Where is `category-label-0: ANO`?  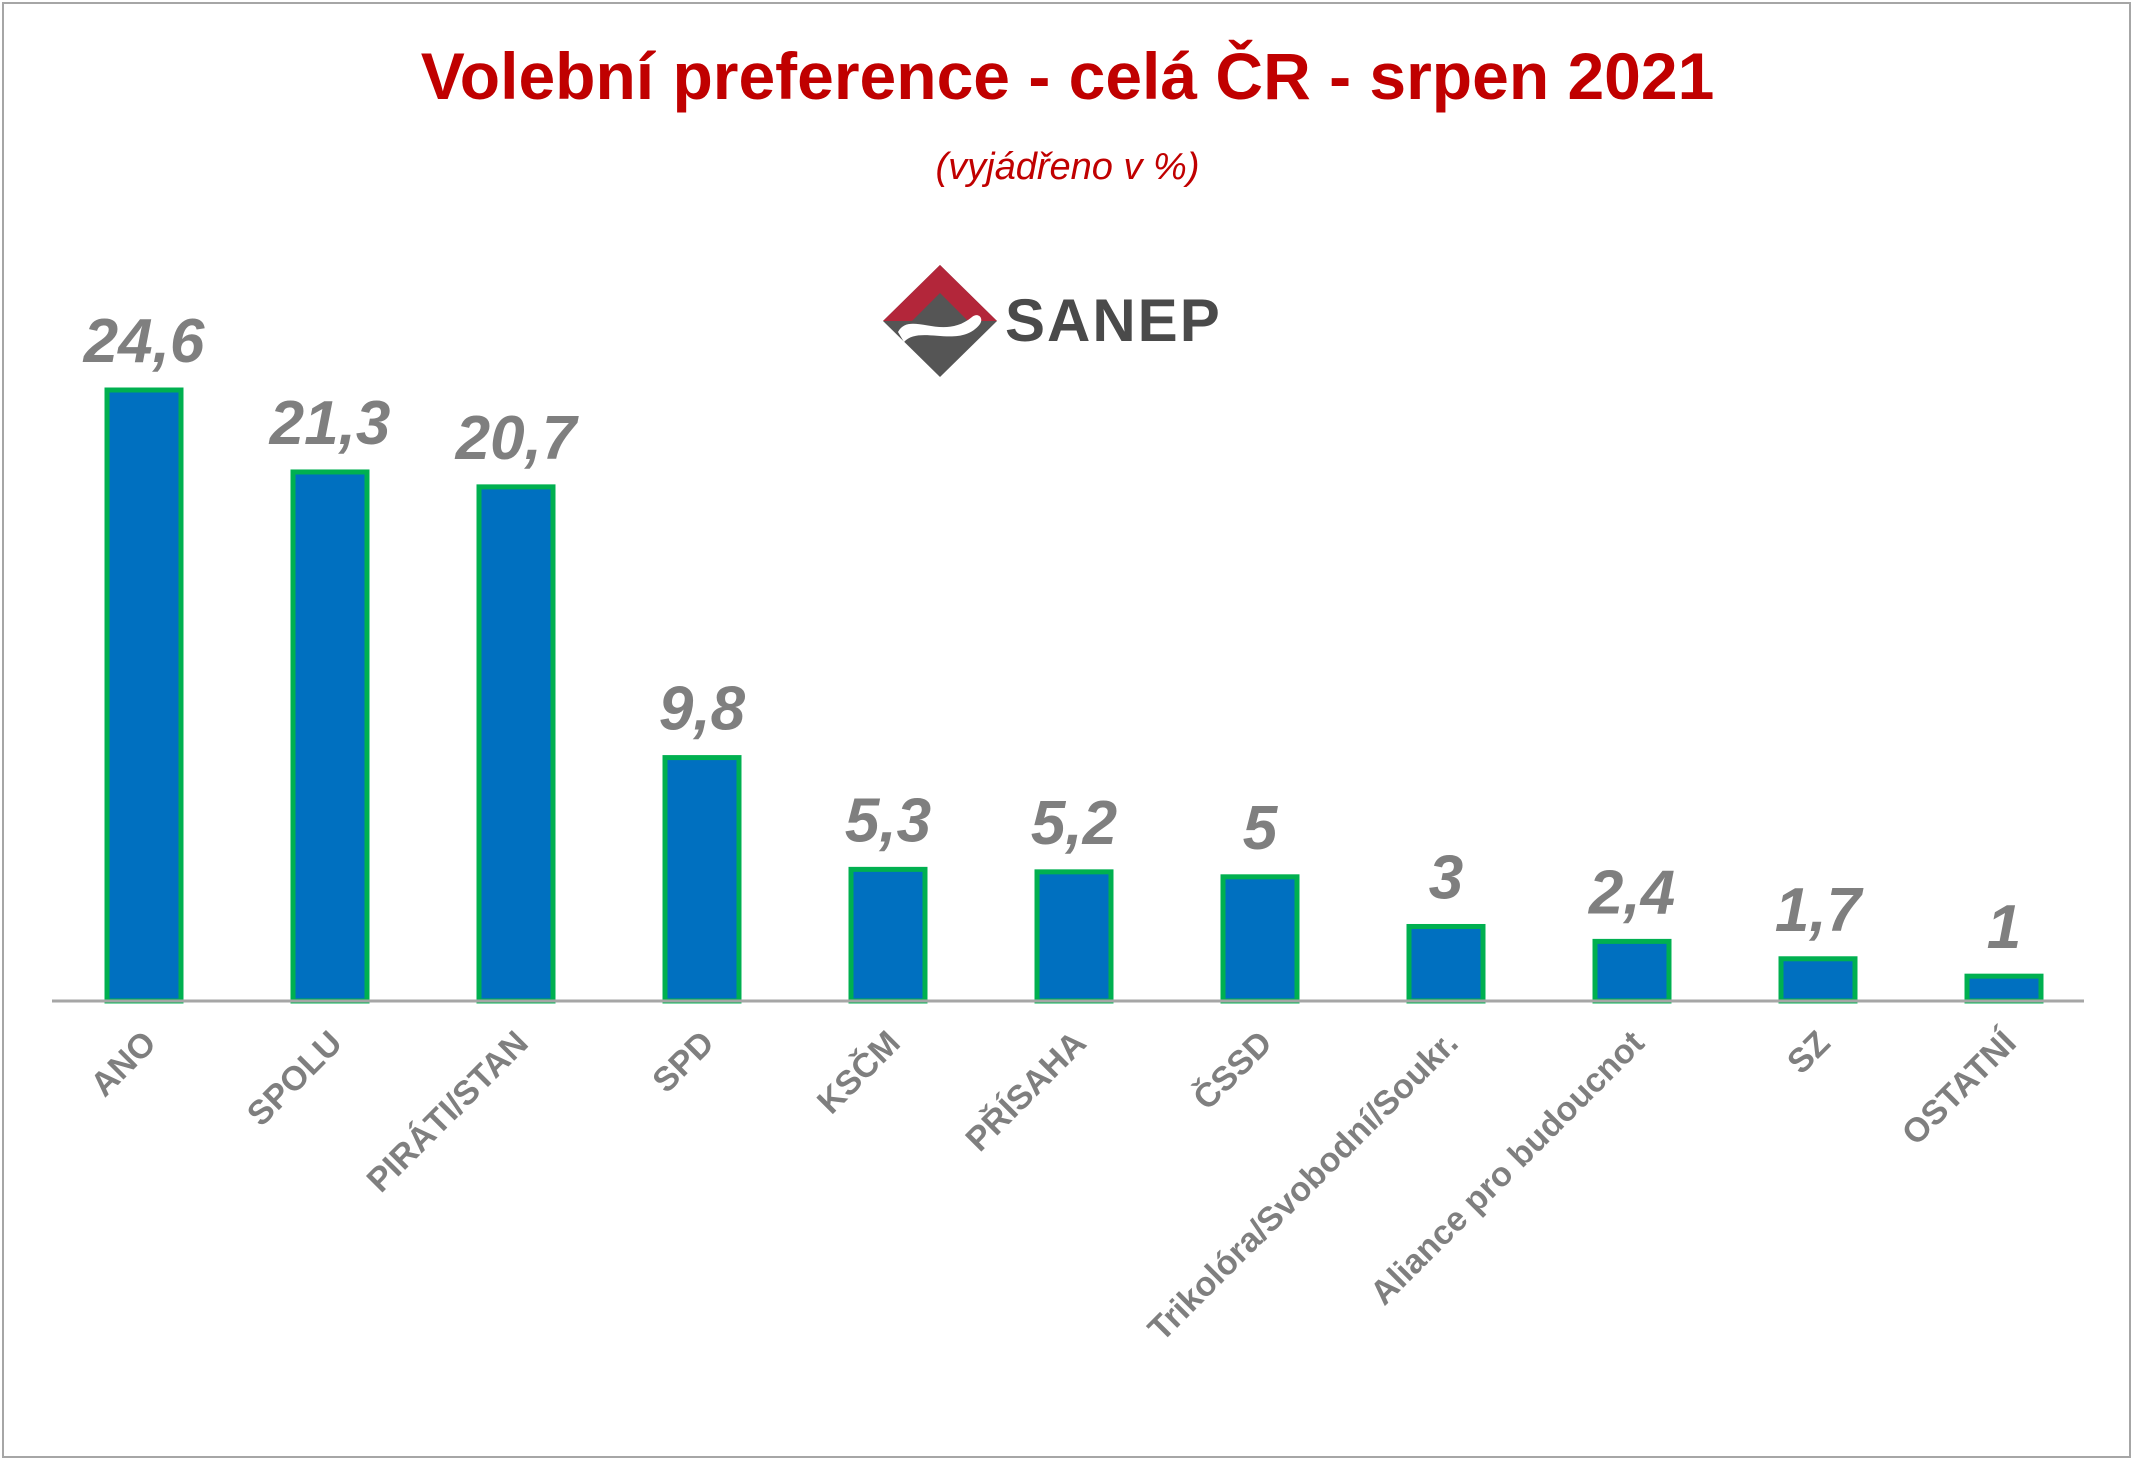
category-label-0: ANO is located at coordinates (123, 1064).